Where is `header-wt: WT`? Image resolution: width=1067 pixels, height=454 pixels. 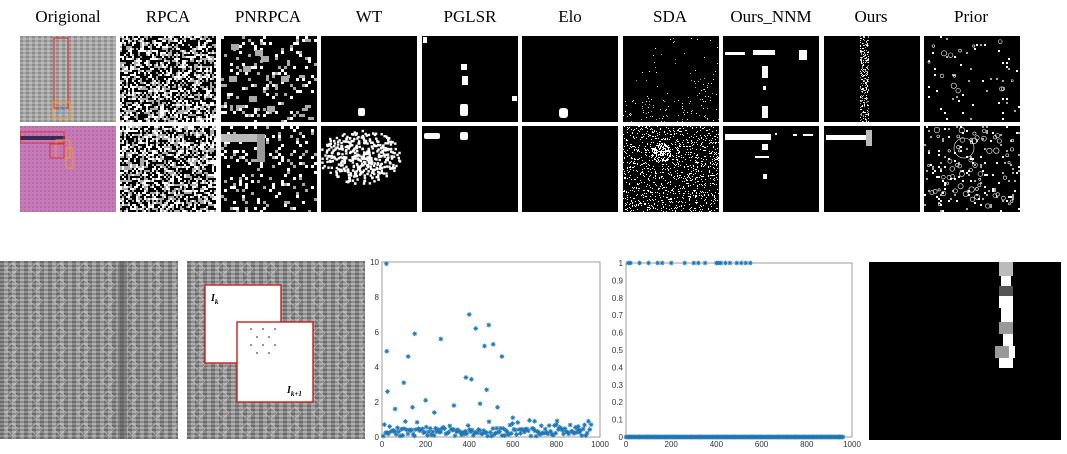
header-wt: WT is located at coordinates (369, 16).